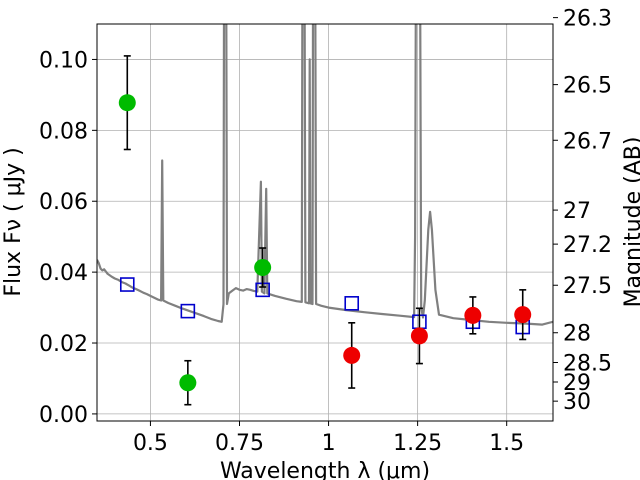 Image resolution: width=640 pixels, height=480 pixels. I want to click on magnitude-tick-label: 28, so click(577, 334).